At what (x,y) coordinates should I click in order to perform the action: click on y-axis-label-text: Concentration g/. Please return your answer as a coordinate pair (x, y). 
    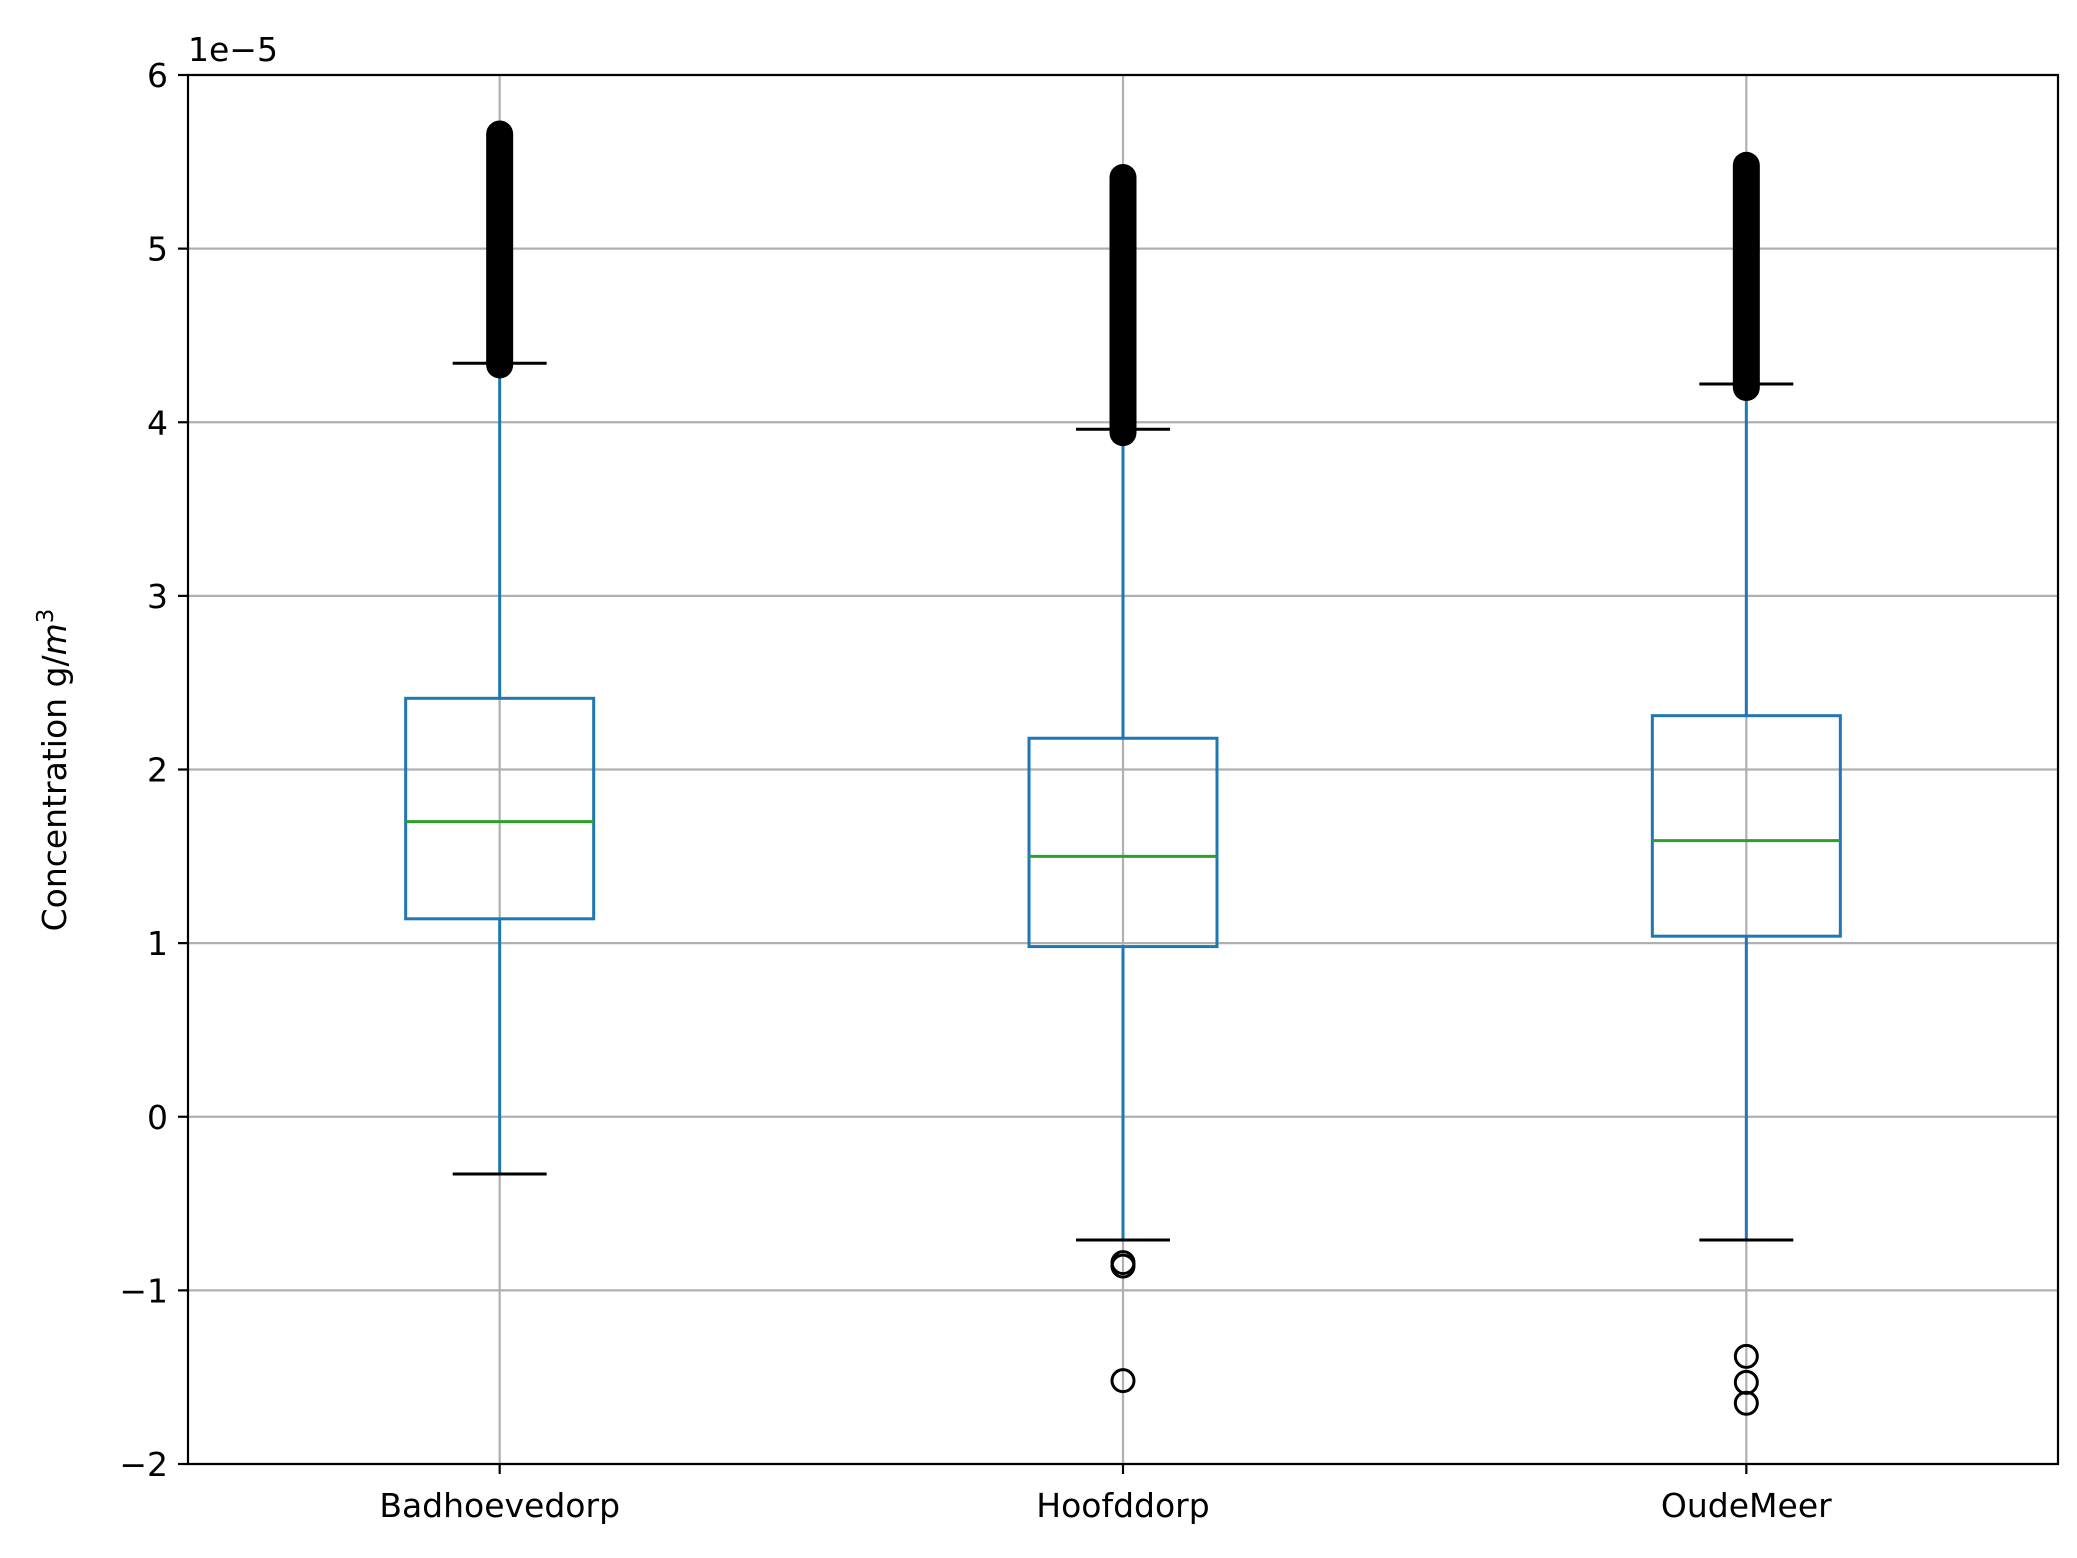
    Looking at the image, I should click on (54, 793).